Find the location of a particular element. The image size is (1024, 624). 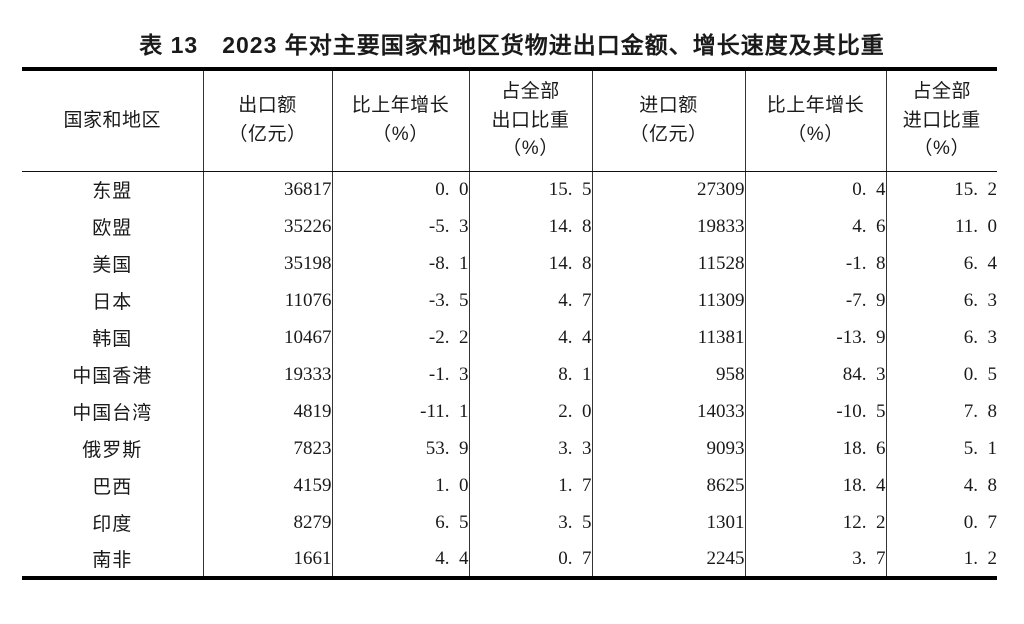

import_share-cell: 5. 1 is located at coordinates (980, 448).